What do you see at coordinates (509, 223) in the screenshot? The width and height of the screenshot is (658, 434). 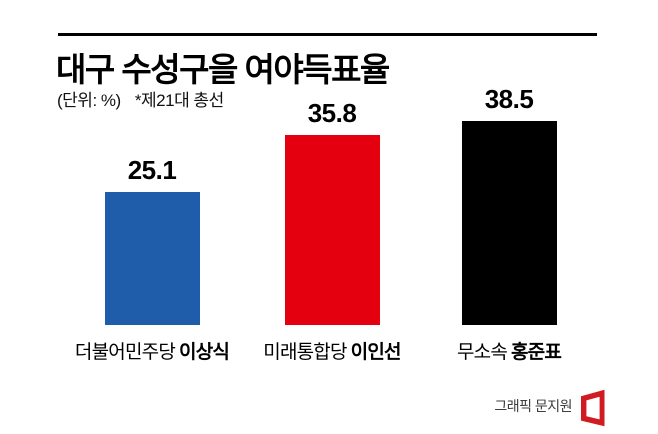 I see `bar-independent` at bounding box center [509, 223].